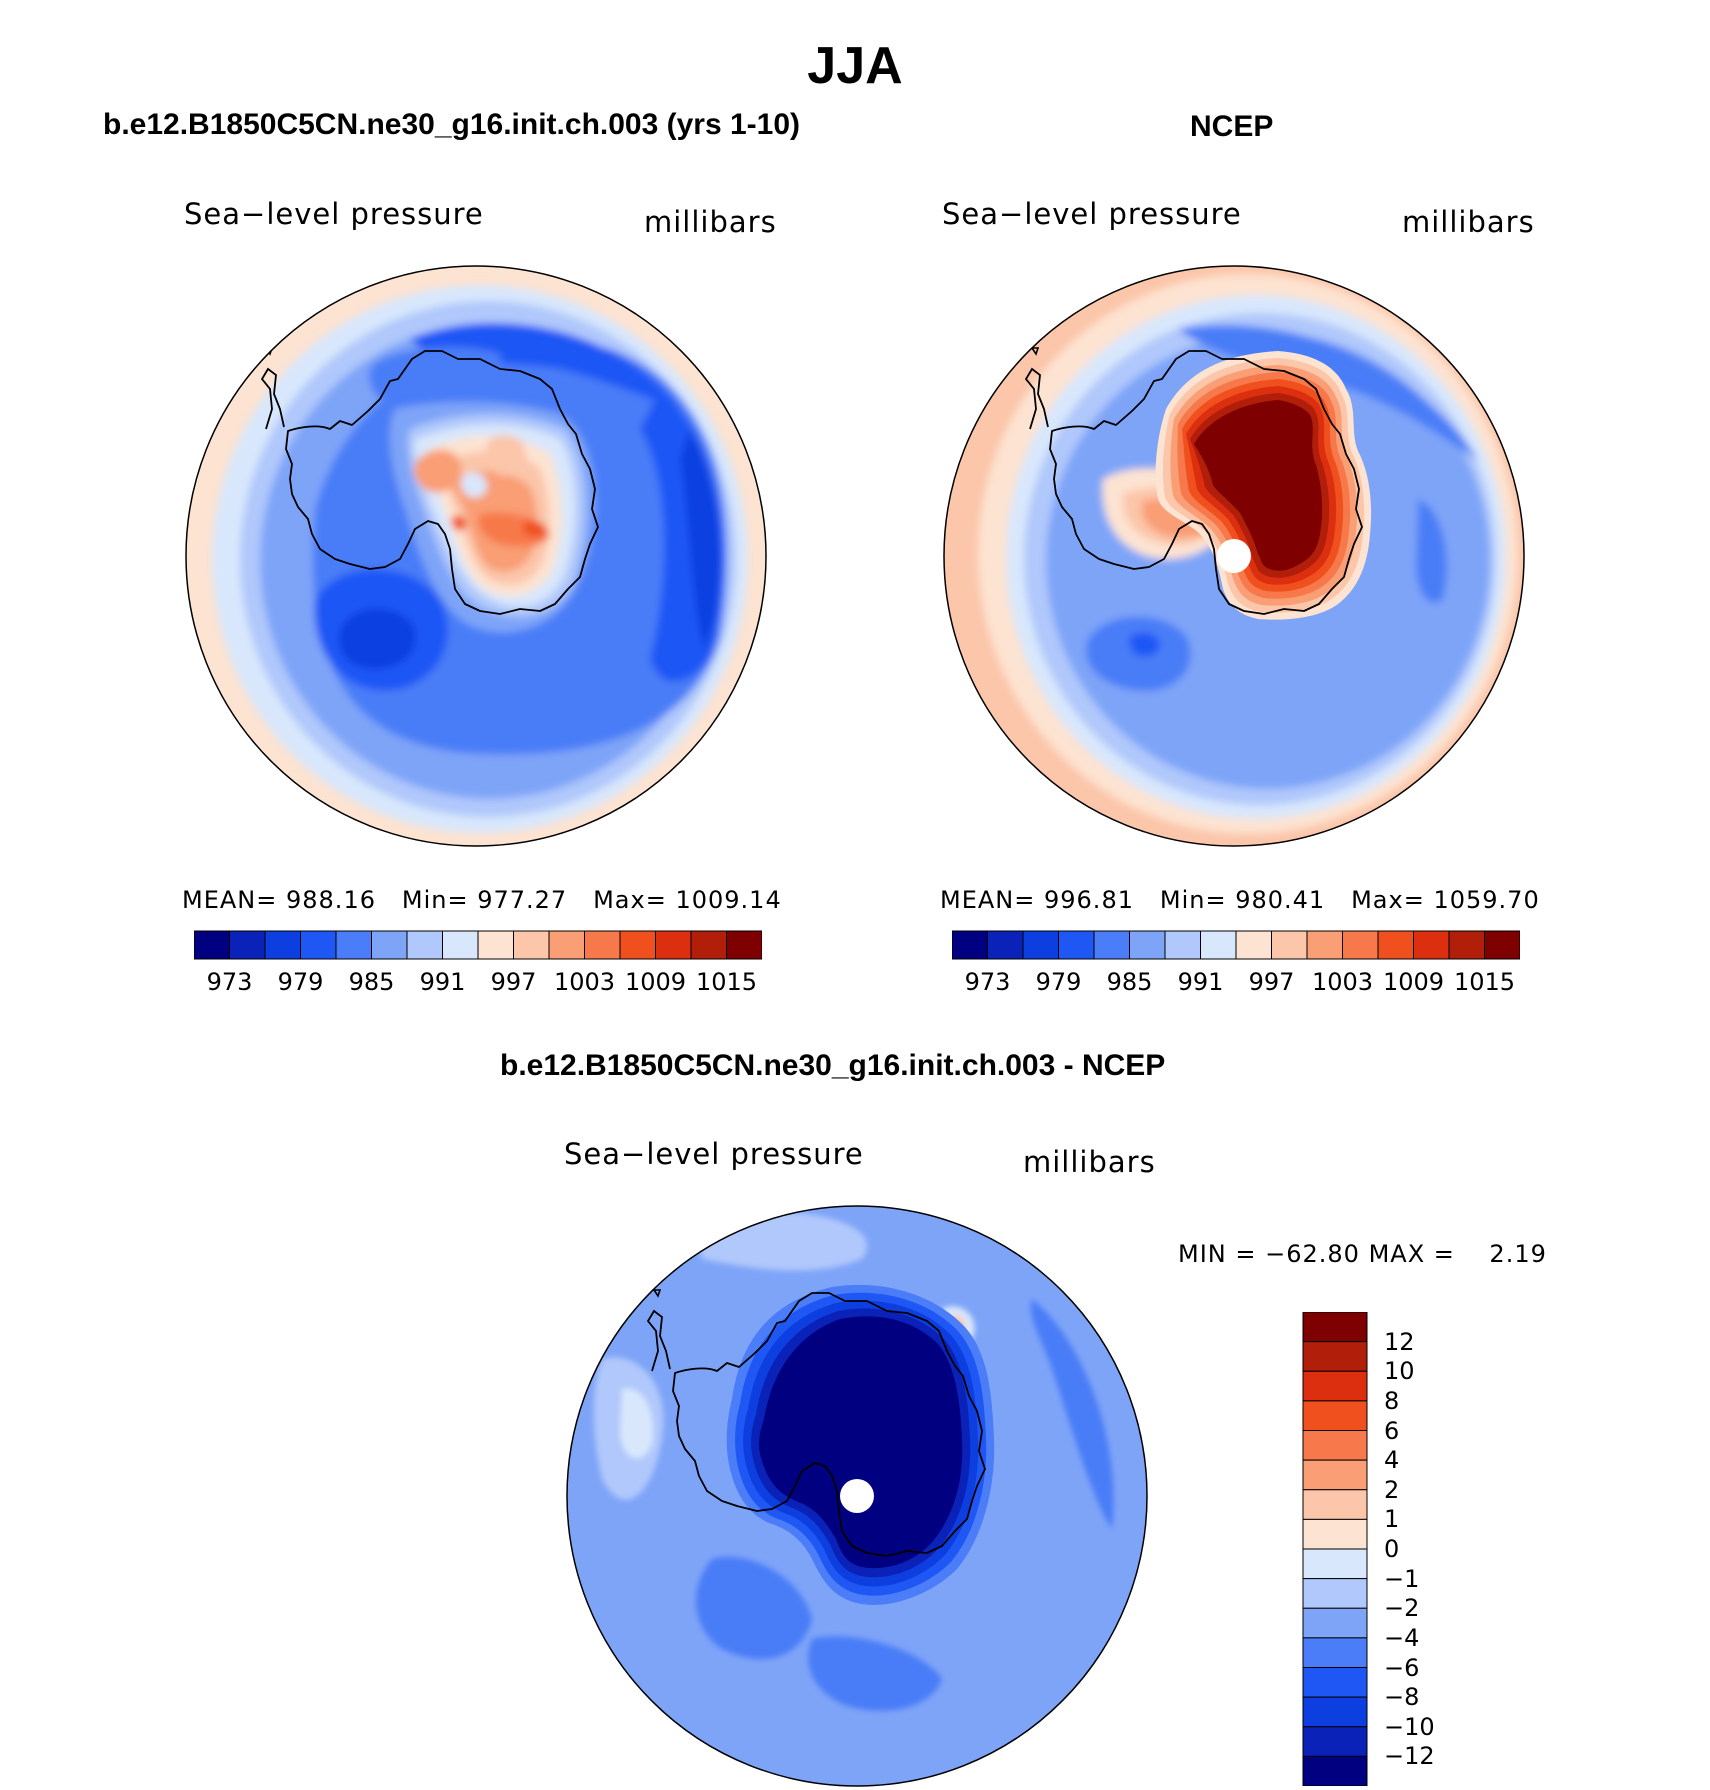 The width and height of the screenshot is (1710, 1790). What do you see at coordinates (1312, 1254) in the screenshot?
I see `diff-min-value: −62.80` at bounding box center [1312, 1254].